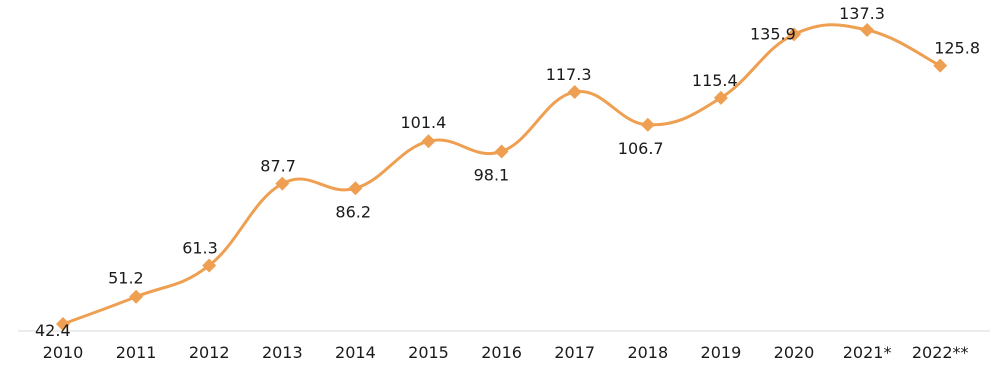  I want to click on data-label: 101.4, so click(424, 122).